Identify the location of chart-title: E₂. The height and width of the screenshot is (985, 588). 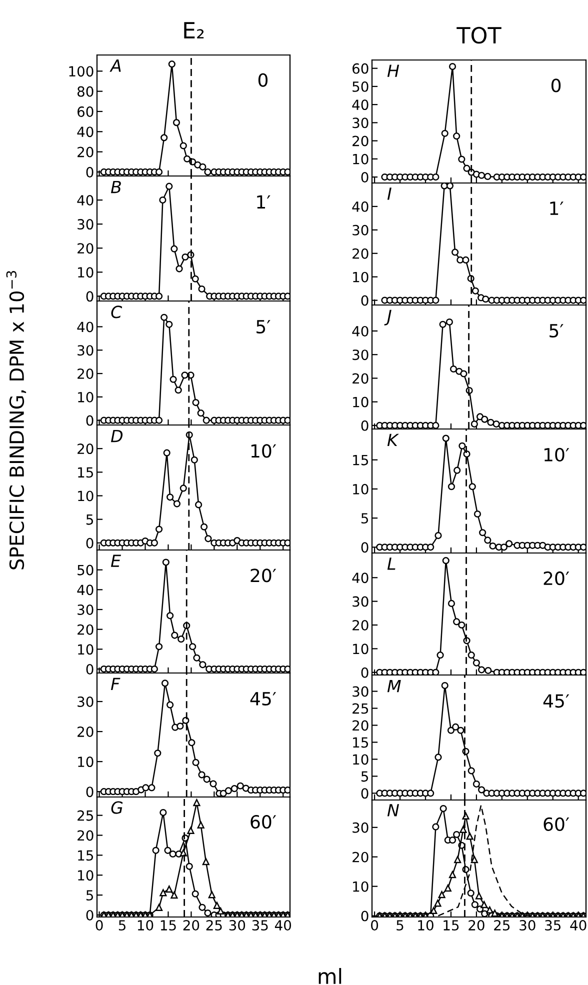
(194, 30).